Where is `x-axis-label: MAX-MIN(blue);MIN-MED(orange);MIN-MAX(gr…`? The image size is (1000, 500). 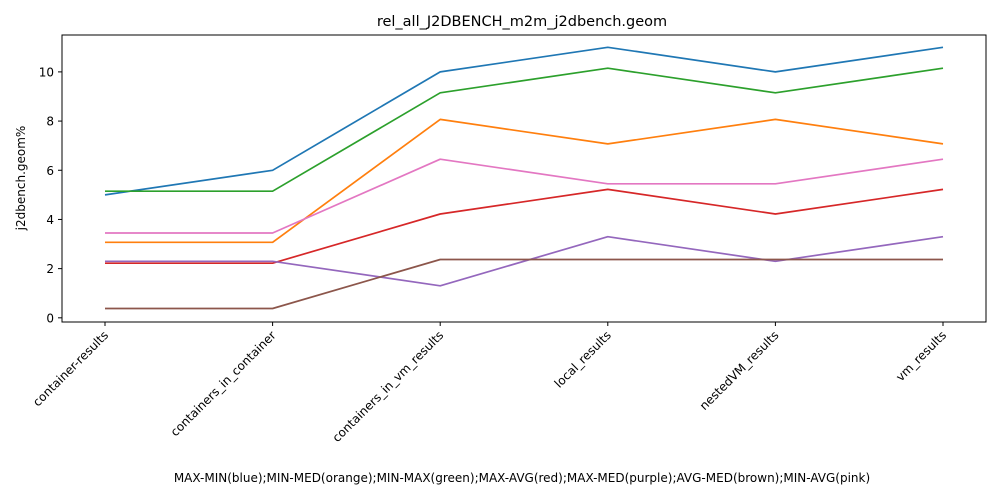 x-axis-label: MAX-MIN(blue);MIN-MED(orange);MIN-MAX(gr… is located at coordinates (522, 478).